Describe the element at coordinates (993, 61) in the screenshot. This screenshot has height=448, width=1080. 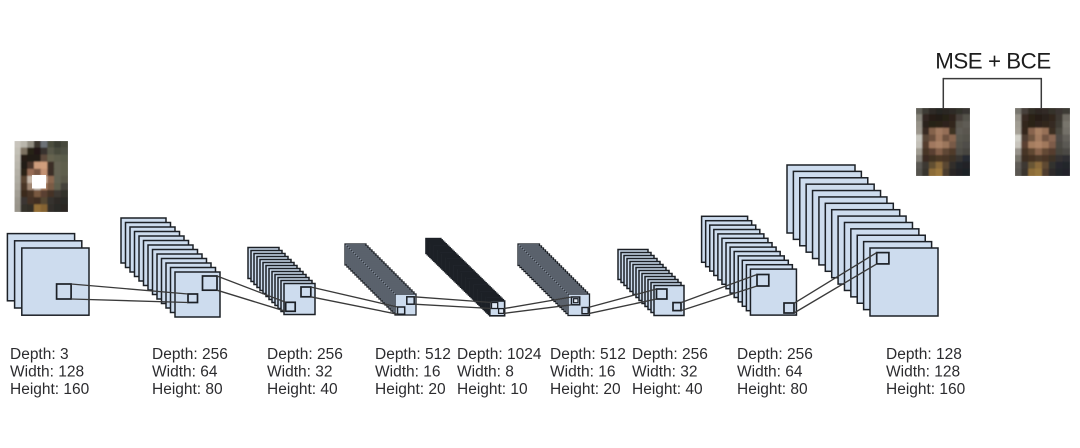
I see `svg-text: MSE + BCE` at that location.